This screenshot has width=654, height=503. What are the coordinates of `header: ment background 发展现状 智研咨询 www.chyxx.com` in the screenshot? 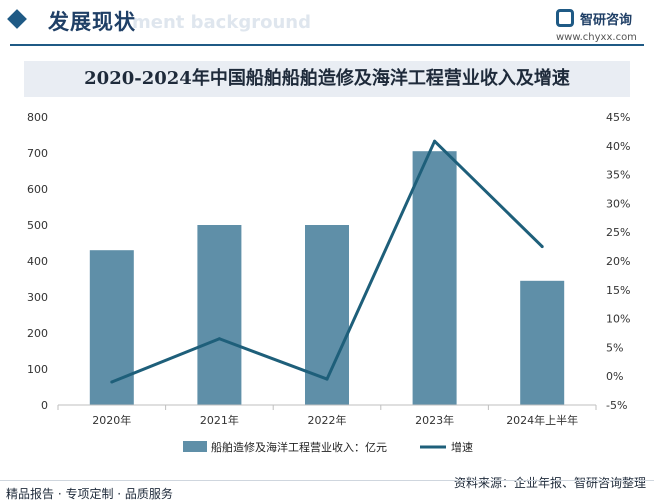 It's located at (327, 23).